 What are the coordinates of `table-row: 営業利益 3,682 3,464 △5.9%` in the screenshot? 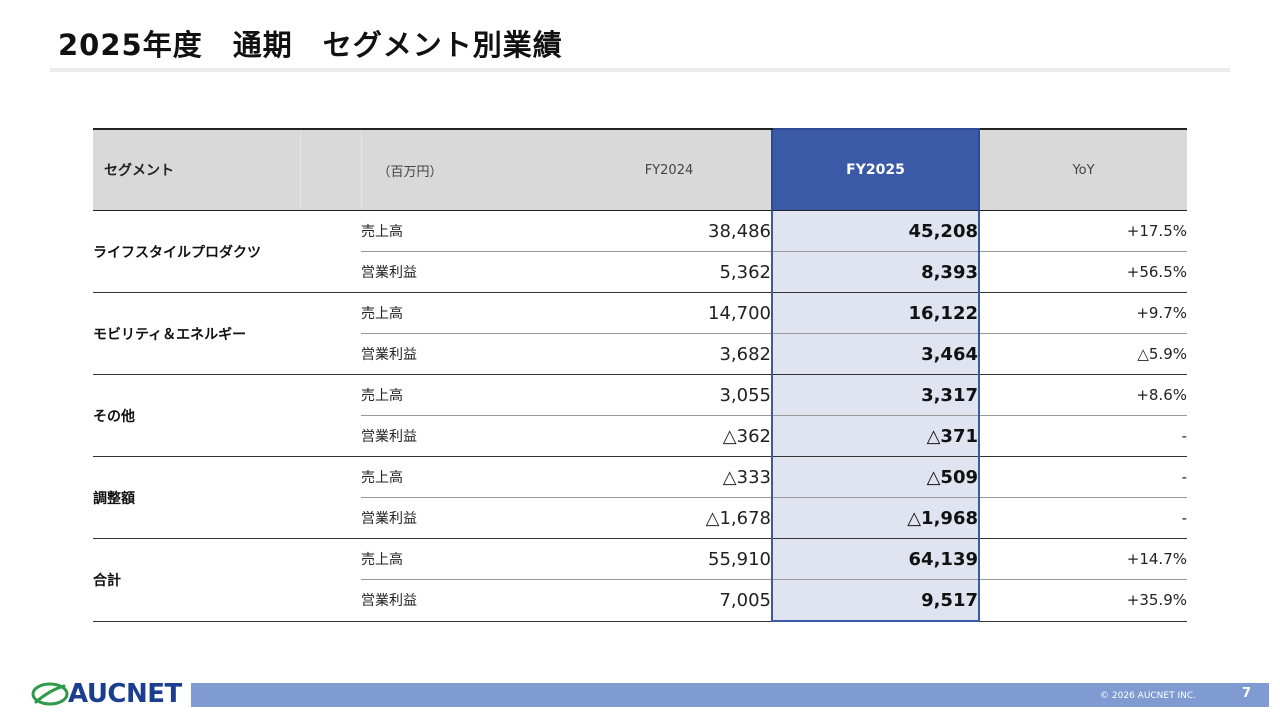 It's located at (640, 354).